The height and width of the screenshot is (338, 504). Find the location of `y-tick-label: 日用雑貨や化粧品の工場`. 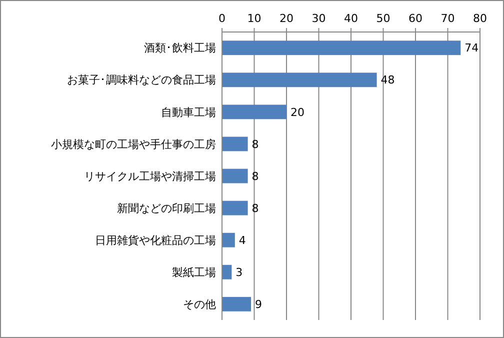

y-tick-label: 日用雑貨や化粧品の工場 is located at coordinates (155, 240).